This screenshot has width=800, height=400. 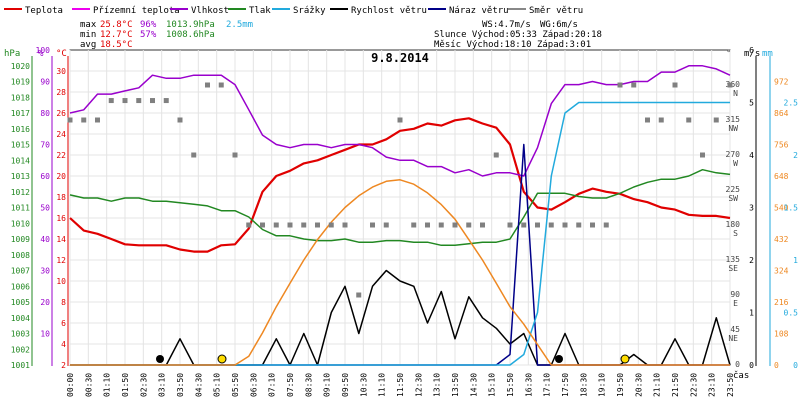 I want to click on tick-label-time: 13:50, so click(x=455, y=385).